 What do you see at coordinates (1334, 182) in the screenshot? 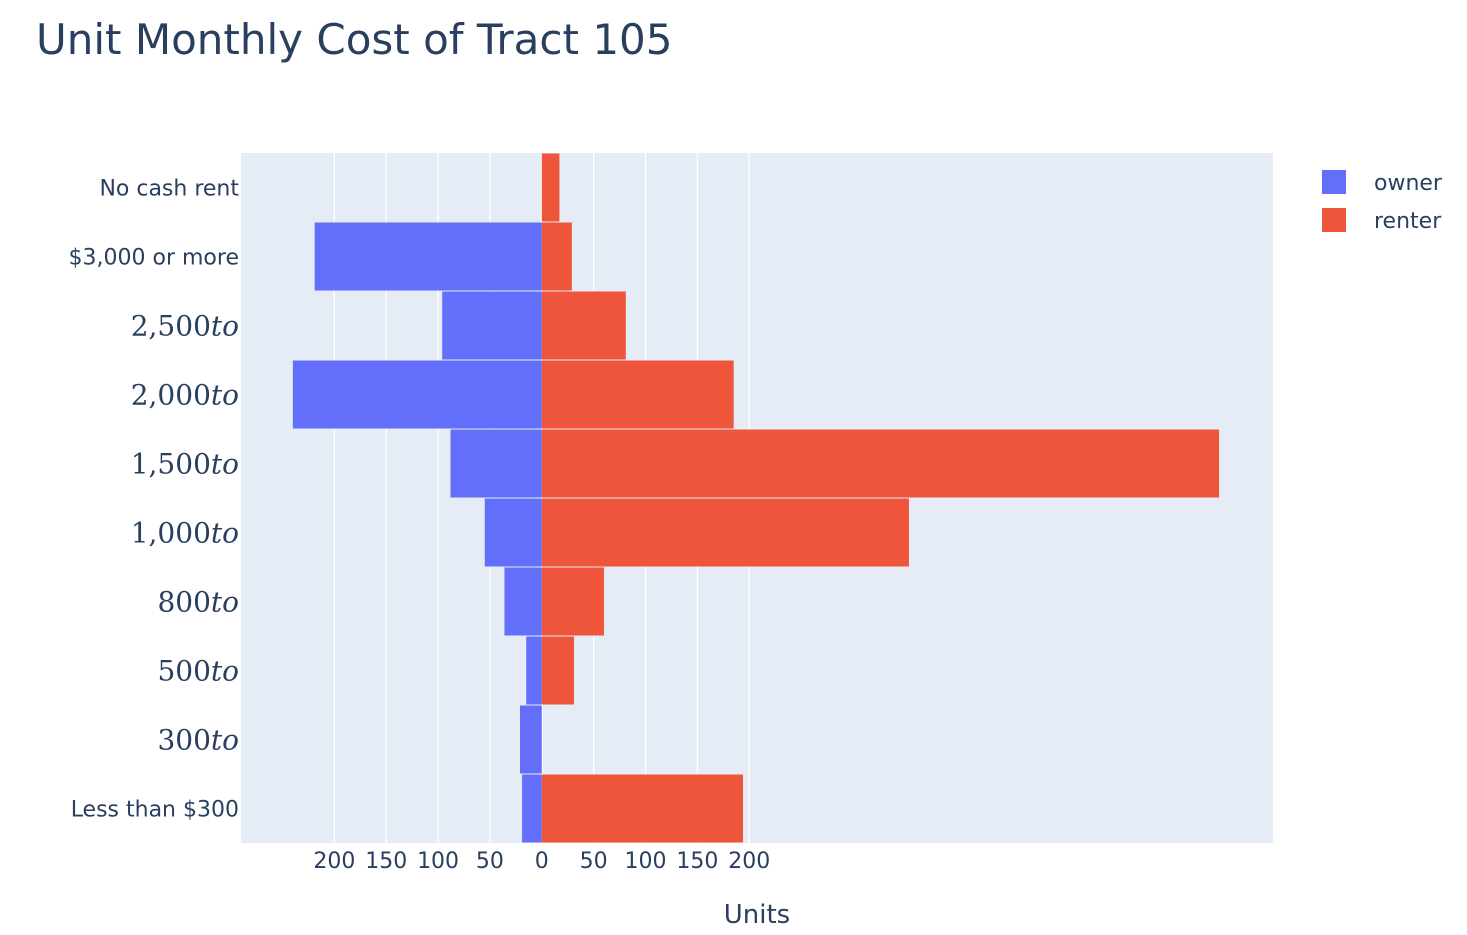
I see `legend-swatch-owner` at bounding box center [1334, 182].